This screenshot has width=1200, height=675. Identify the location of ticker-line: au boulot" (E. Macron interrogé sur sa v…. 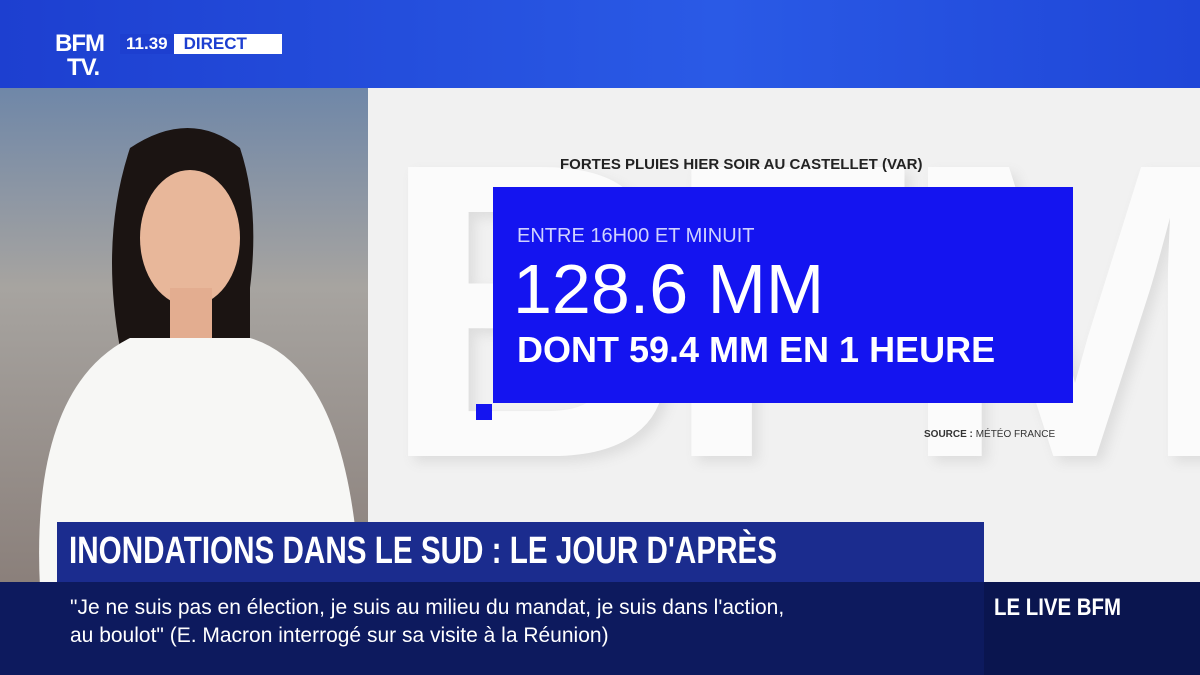
(339, 635).